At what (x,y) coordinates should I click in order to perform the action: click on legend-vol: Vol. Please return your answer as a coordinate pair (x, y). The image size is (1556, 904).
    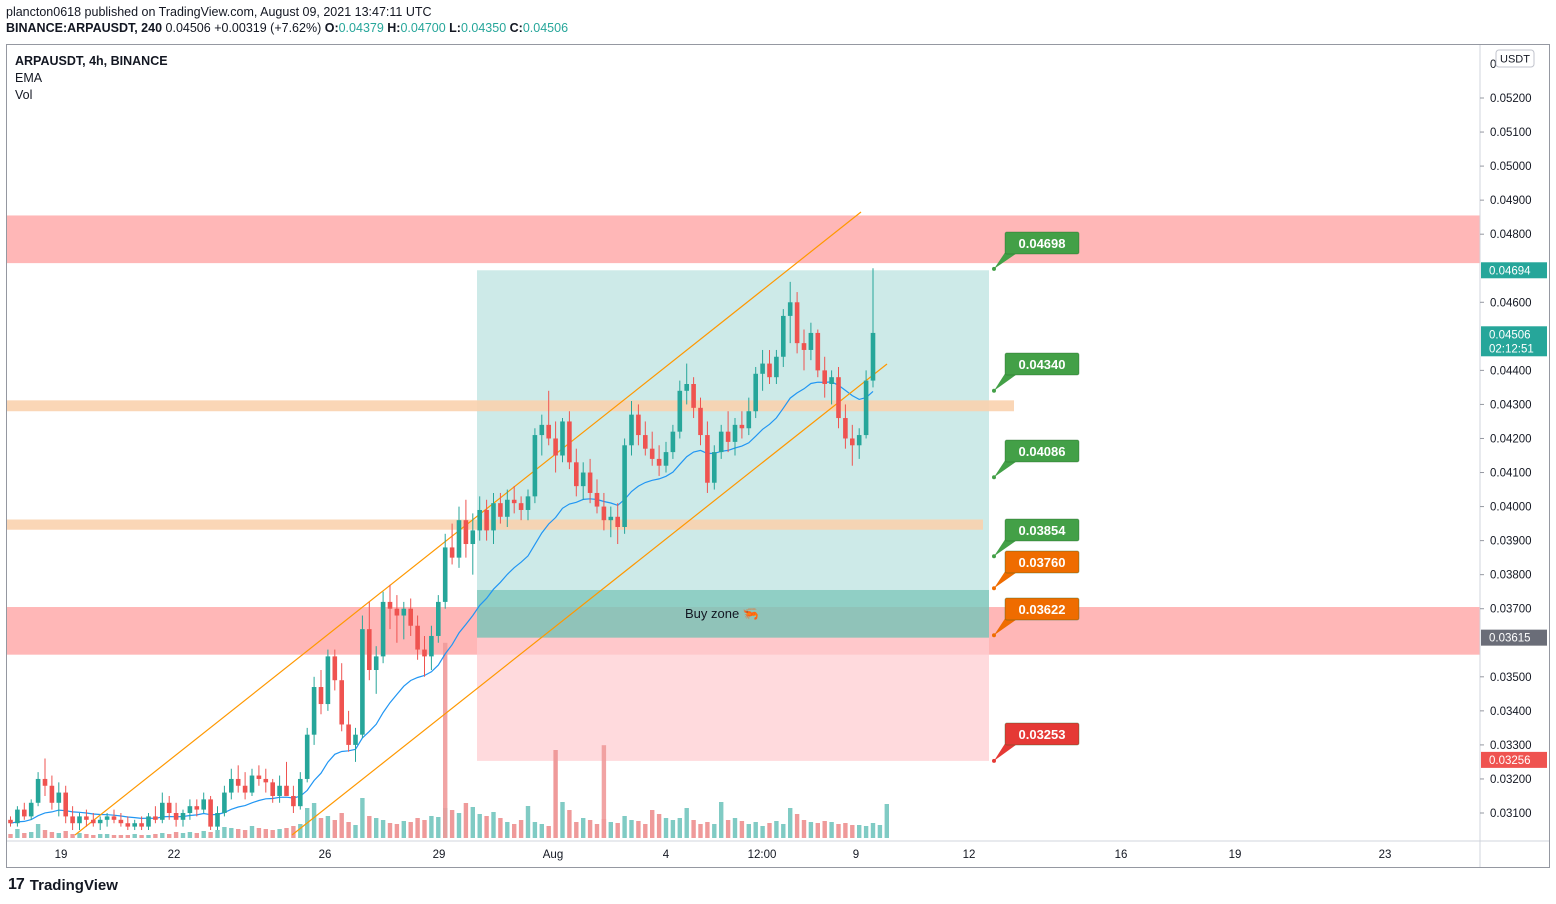
    Looking at the image, I should click on (24, 95).